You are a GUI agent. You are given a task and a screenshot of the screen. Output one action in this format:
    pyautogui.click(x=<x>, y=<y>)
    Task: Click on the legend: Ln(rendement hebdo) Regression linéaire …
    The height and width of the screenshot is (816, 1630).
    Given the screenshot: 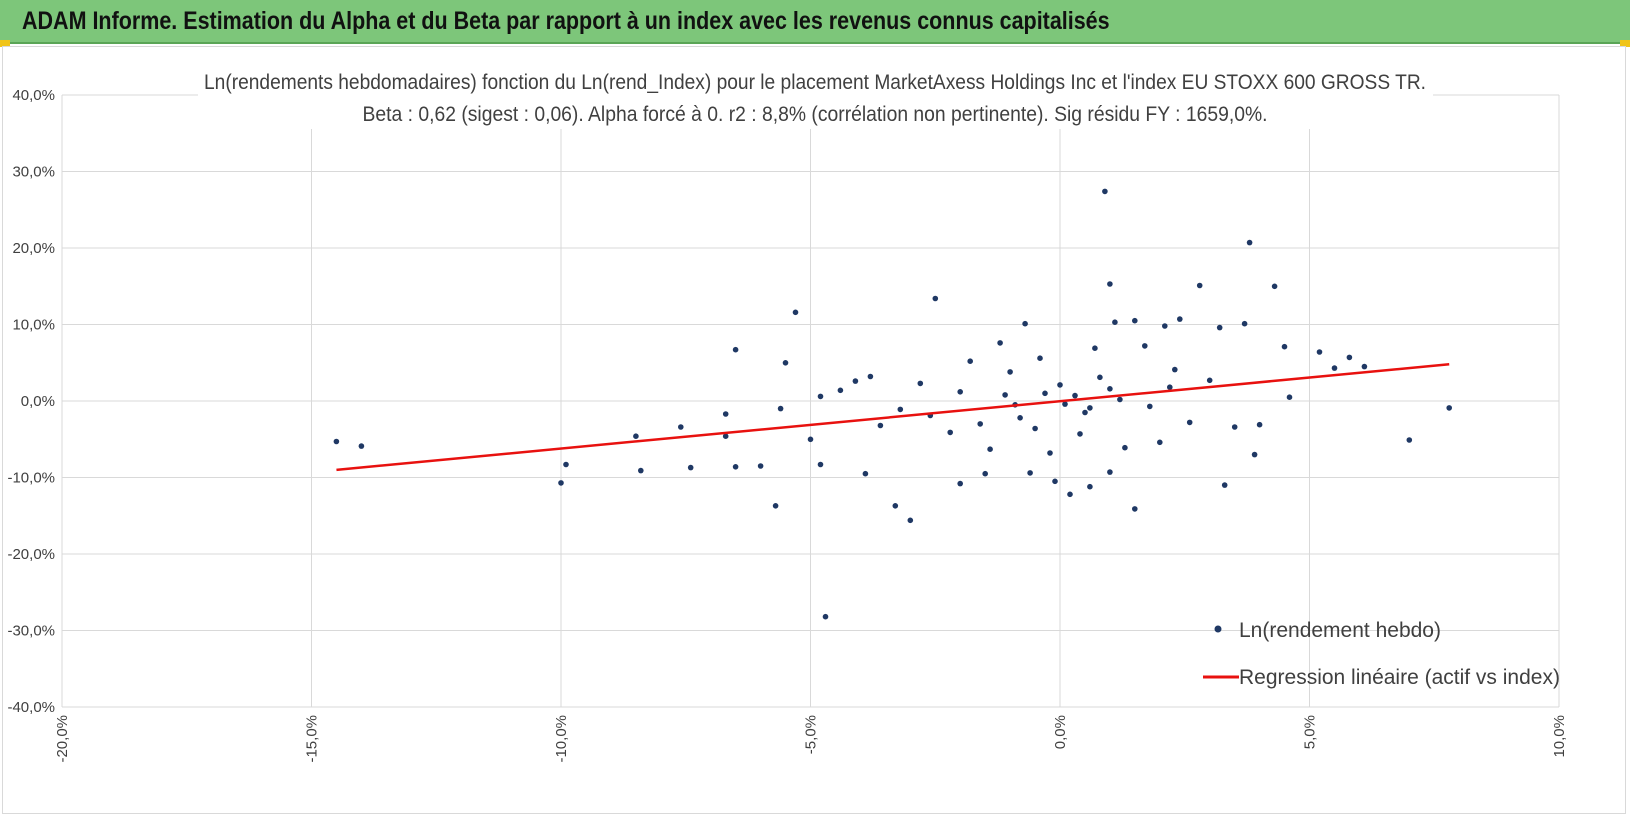 What is the action you would take?
    pyautogui.click(x=1381, y=654)
    